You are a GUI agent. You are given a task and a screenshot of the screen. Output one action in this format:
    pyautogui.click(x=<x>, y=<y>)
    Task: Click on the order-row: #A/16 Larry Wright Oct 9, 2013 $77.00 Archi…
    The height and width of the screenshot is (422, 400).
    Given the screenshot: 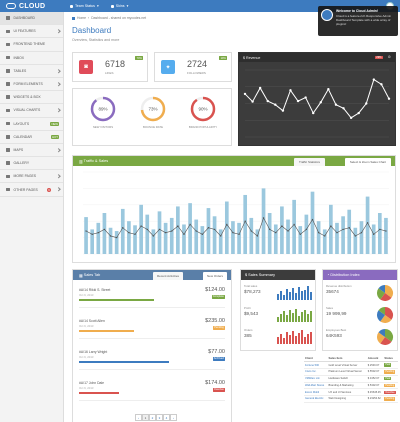 What is the action you would take?
    pyautogui.click(x=152, y=359)
    